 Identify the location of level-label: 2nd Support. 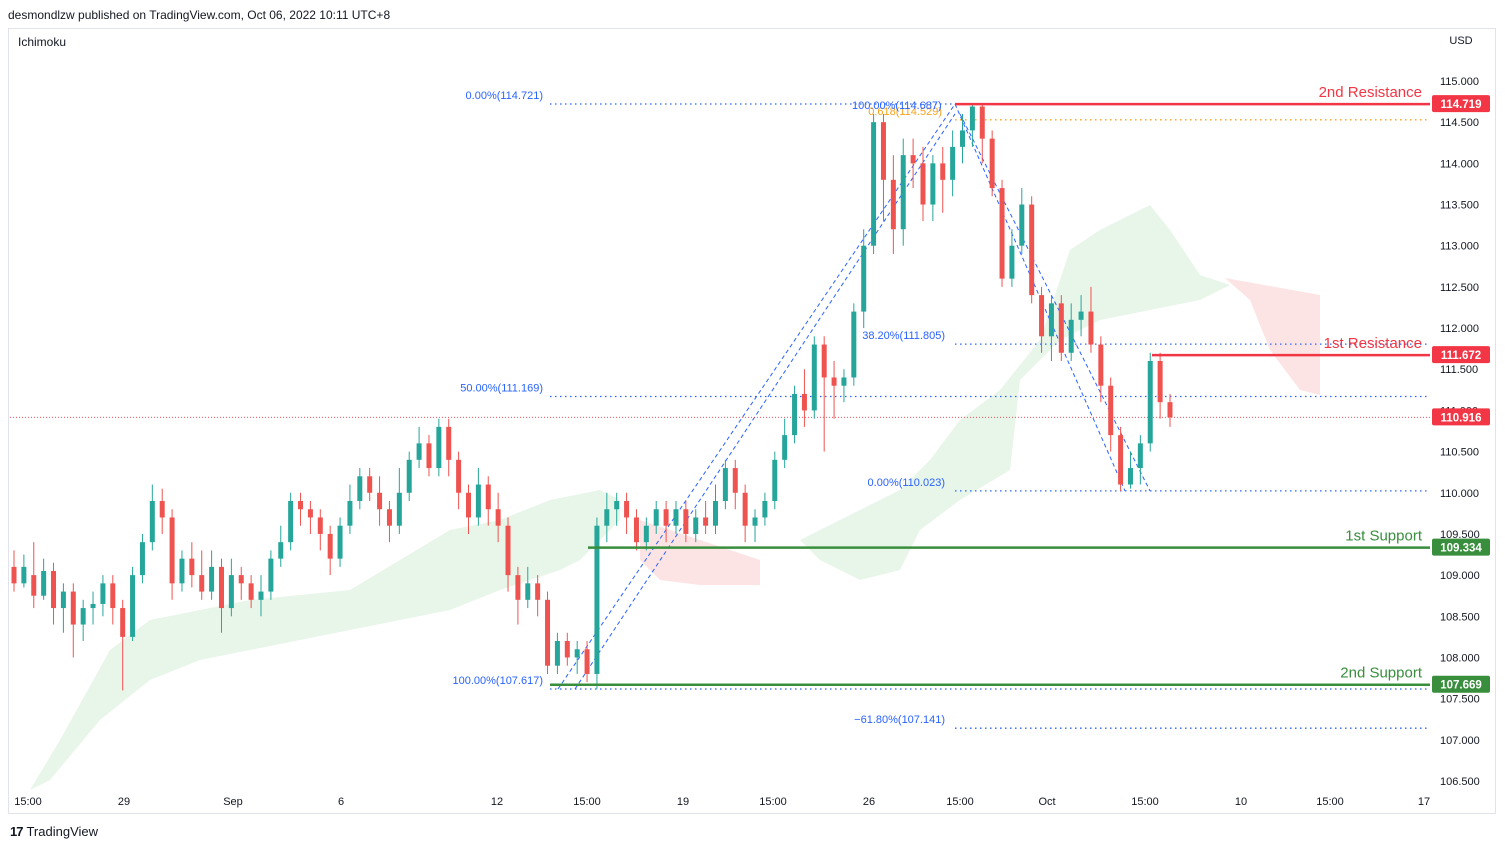
(1381, 673).